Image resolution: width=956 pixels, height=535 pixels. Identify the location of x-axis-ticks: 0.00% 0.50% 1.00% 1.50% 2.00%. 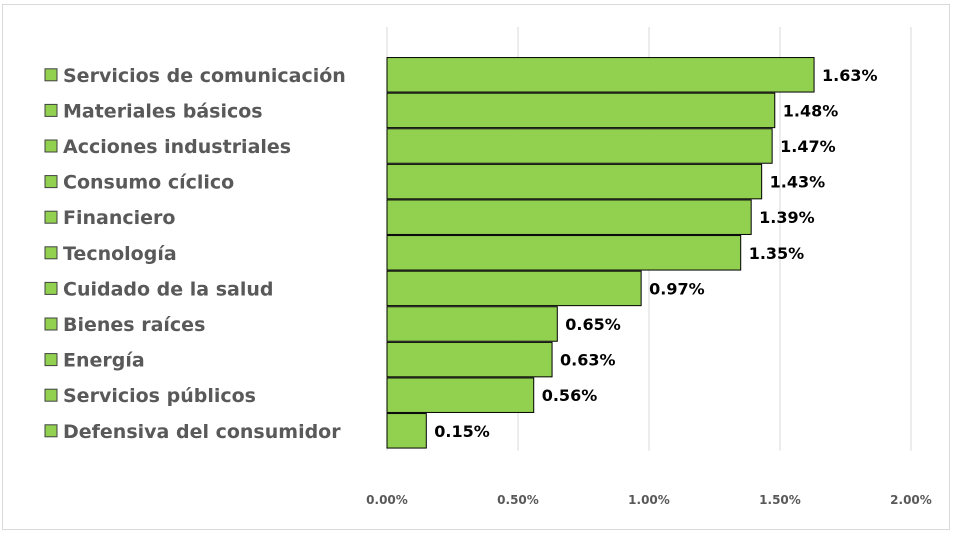
(649, 500).